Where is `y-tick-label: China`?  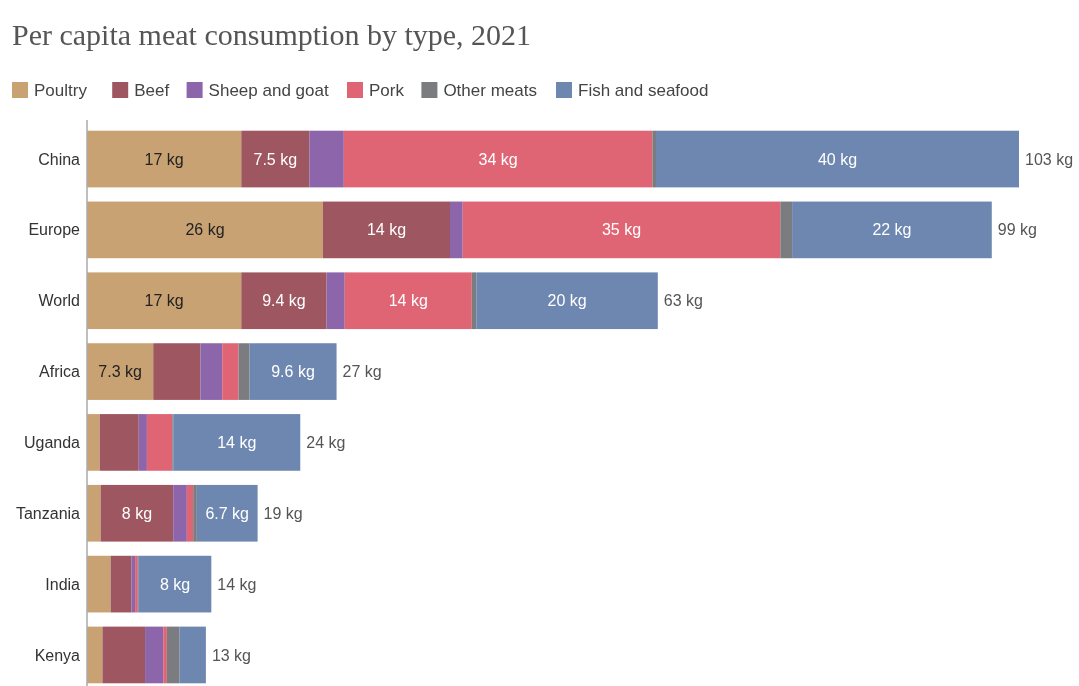
y-tick-label: China is located at coordinates (59, 159).